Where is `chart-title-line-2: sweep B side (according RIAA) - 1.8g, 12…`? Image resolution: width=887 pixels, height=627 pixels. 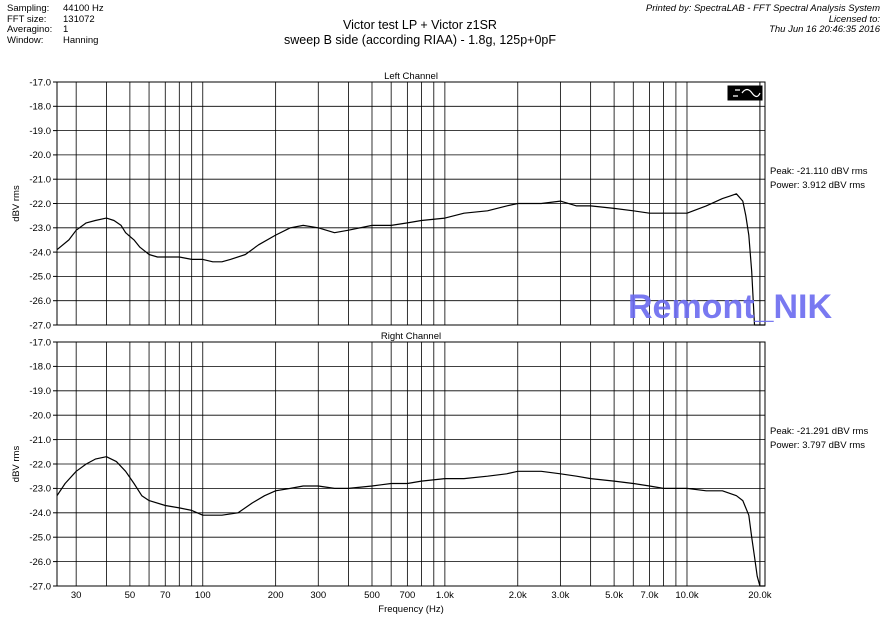 chart-title-line-2: sweep B side (according RIAA) - 1.8g, 12… is located at coordinates (420, 40).